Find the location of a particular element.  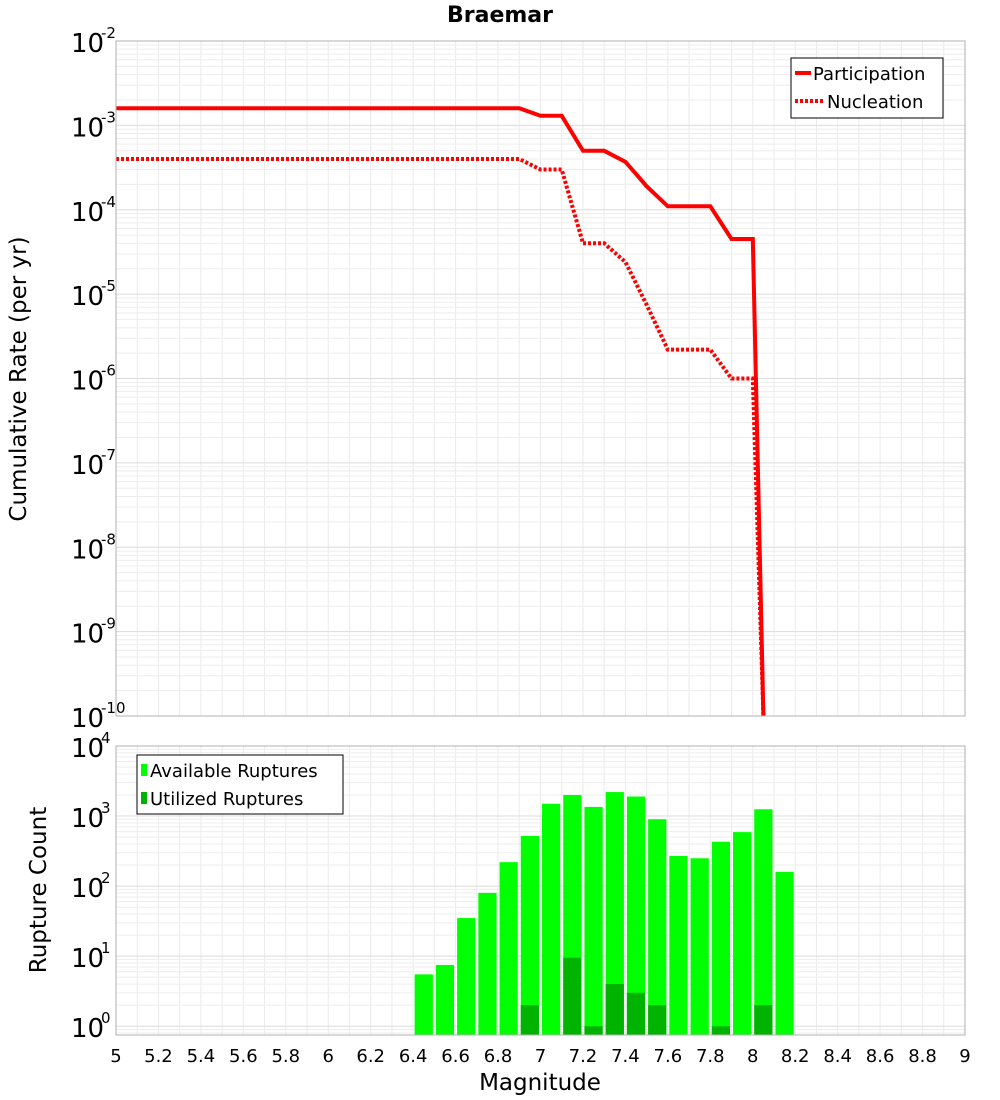

count-y-tick-exponent: 4 is located at coordinates (106, 738).